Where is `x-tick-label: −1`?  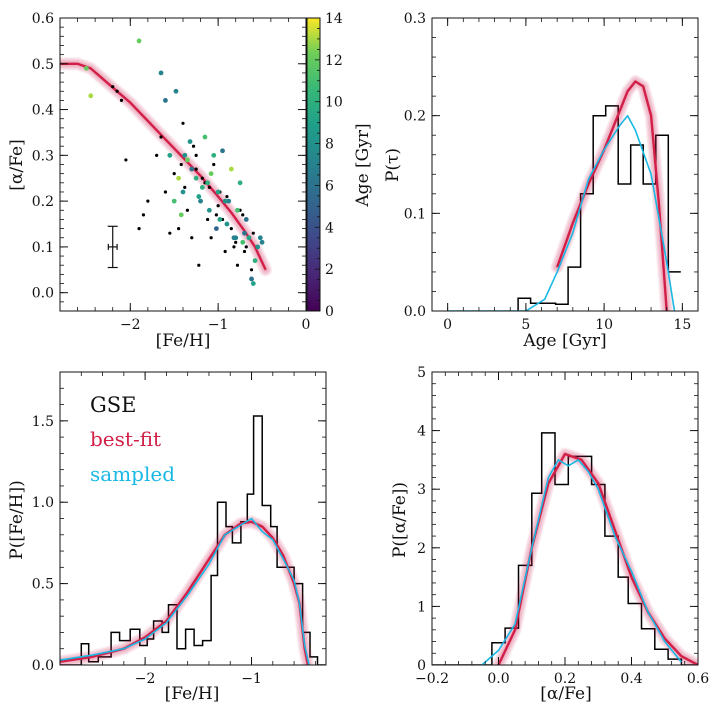 x-tick-label: −1 is located at coordinates (218, 325).